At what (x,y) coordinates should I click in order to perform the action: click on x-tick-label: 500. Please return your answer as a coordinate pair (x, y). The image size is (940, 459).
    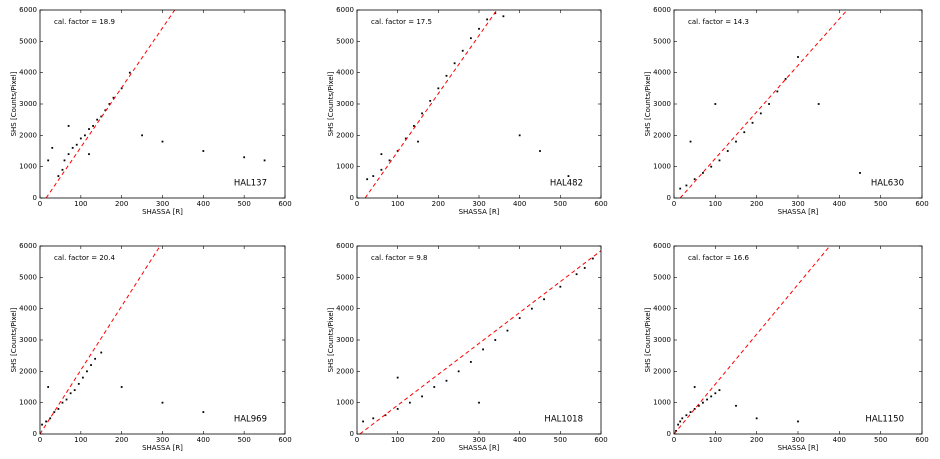
    Looking at the image, I should click on (880, 440).